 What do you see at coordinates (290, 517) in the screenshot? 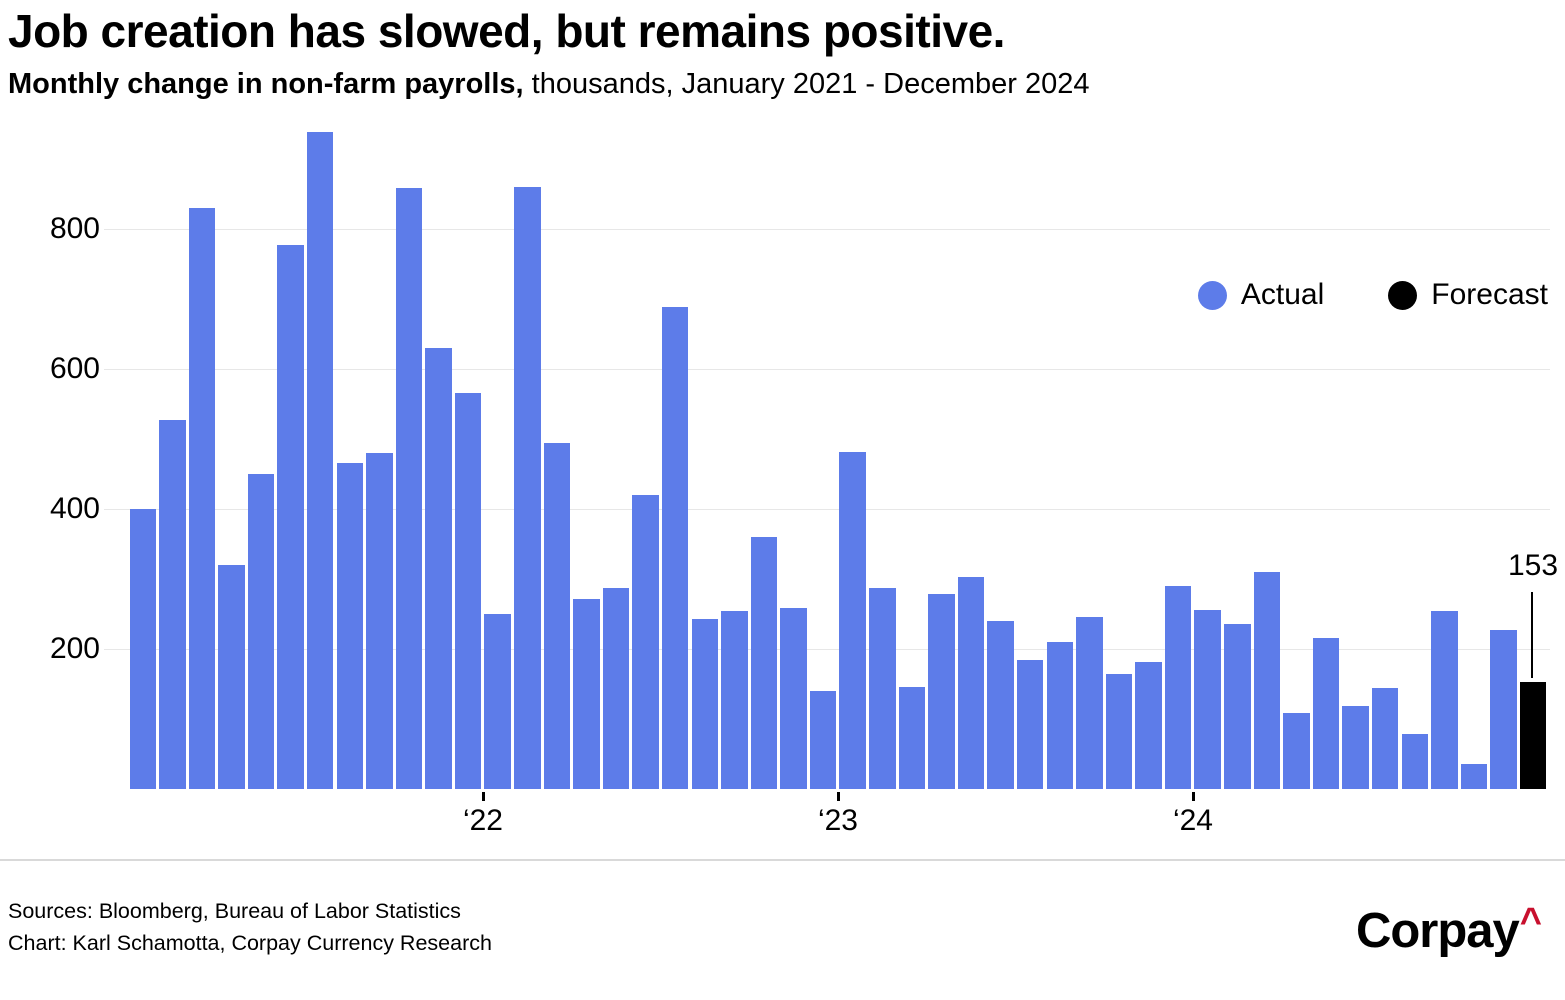
I see `bar-jun-2021` at bounding box center [290, 517].